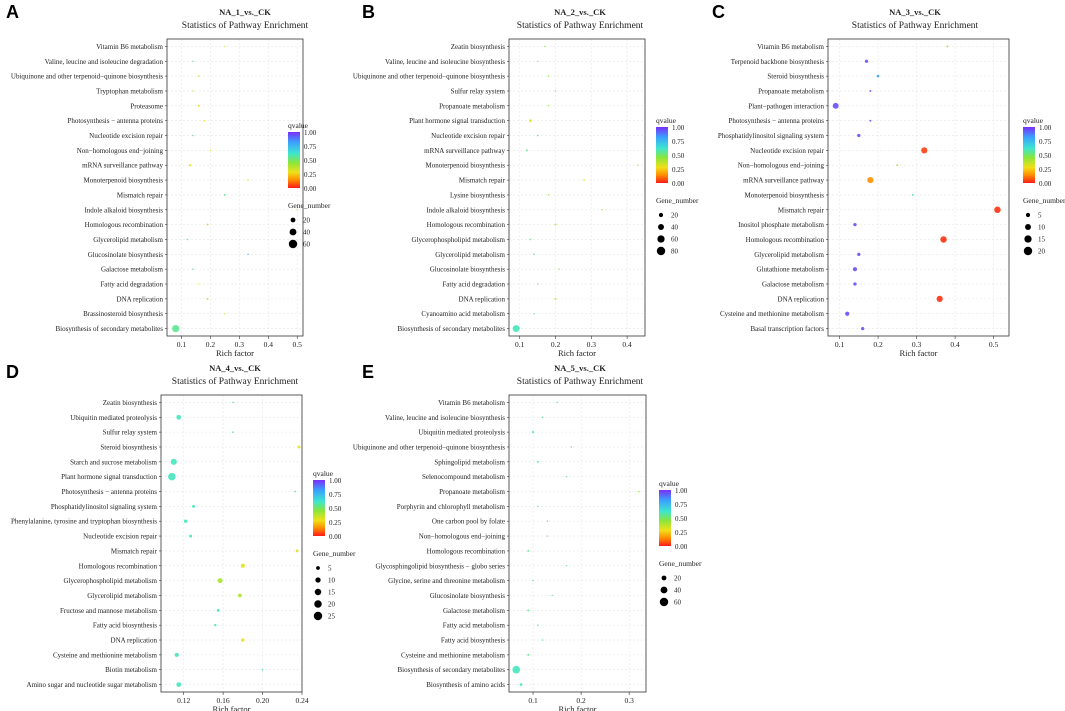 This screenshot has width=1065, height=711. What do you see at coordinates (464, 151) in the screenshot?
I see `pathway-label: mRNA surveillance pathway` at bounding box center [464, 151].